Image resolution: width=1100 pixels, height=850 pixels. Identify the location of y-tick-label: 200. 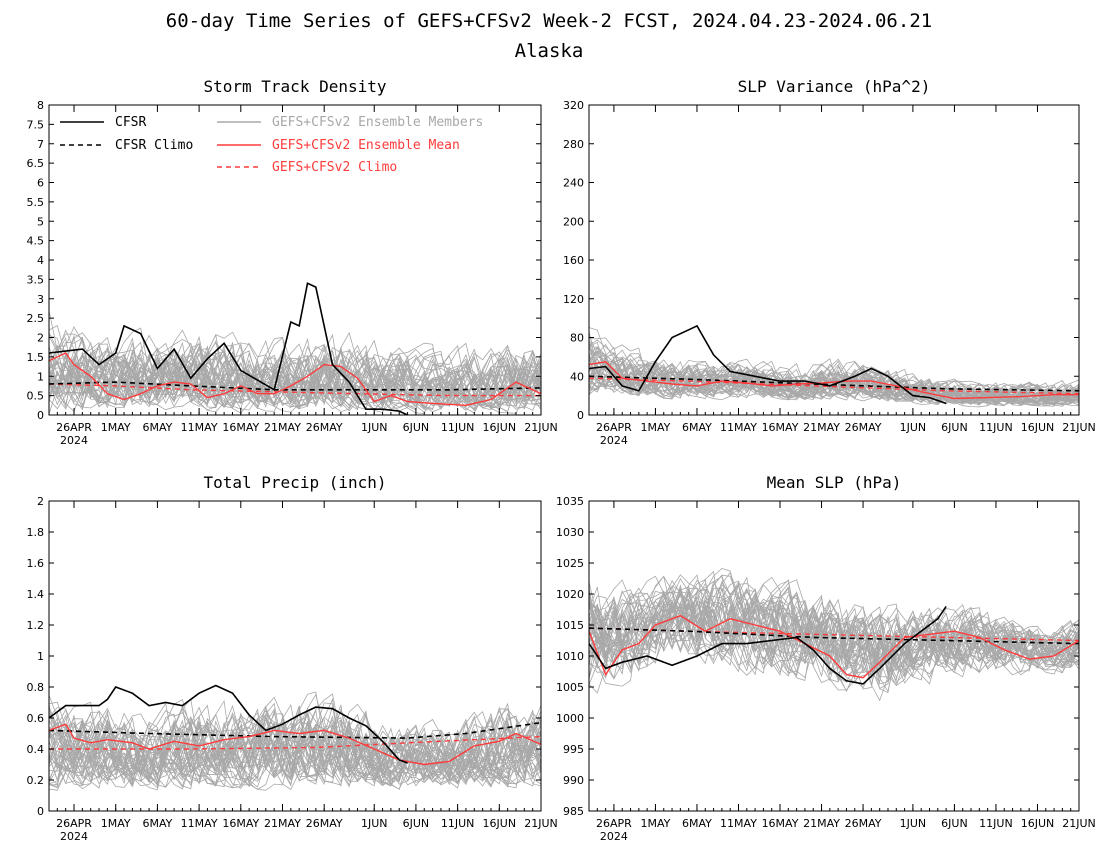
(573, 221).